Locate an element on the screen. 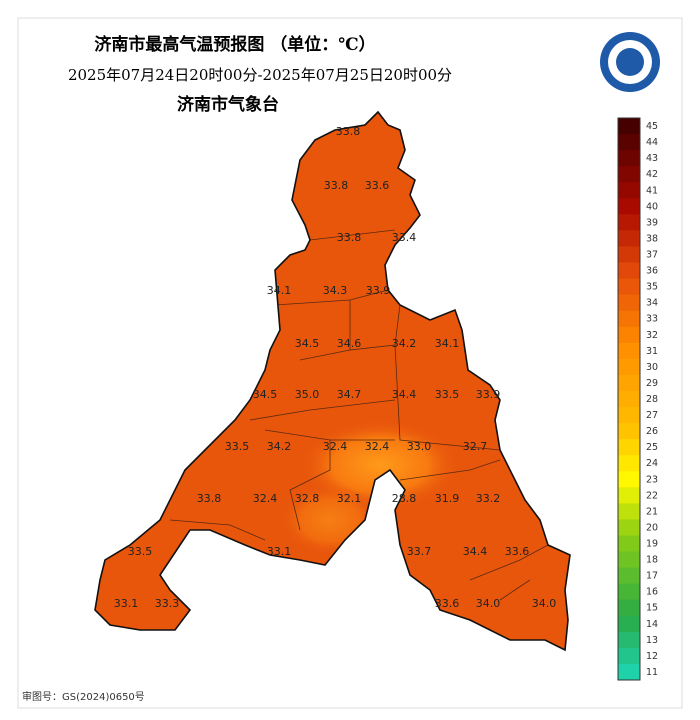  colorbar-tick-label: 41 is located at coordinates (652, 190).